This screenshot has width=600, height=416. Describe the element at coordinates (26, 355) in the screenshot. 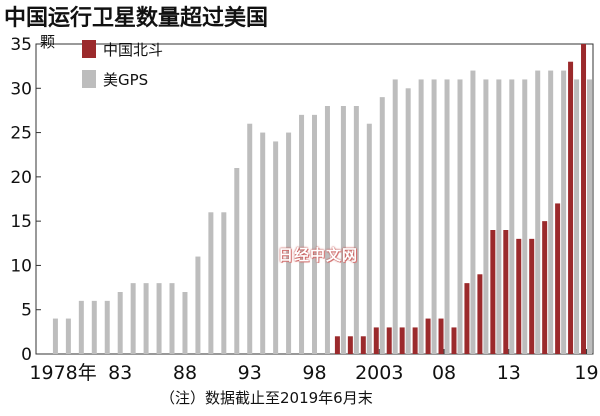

I see `y-tick-label: 0` at that location.